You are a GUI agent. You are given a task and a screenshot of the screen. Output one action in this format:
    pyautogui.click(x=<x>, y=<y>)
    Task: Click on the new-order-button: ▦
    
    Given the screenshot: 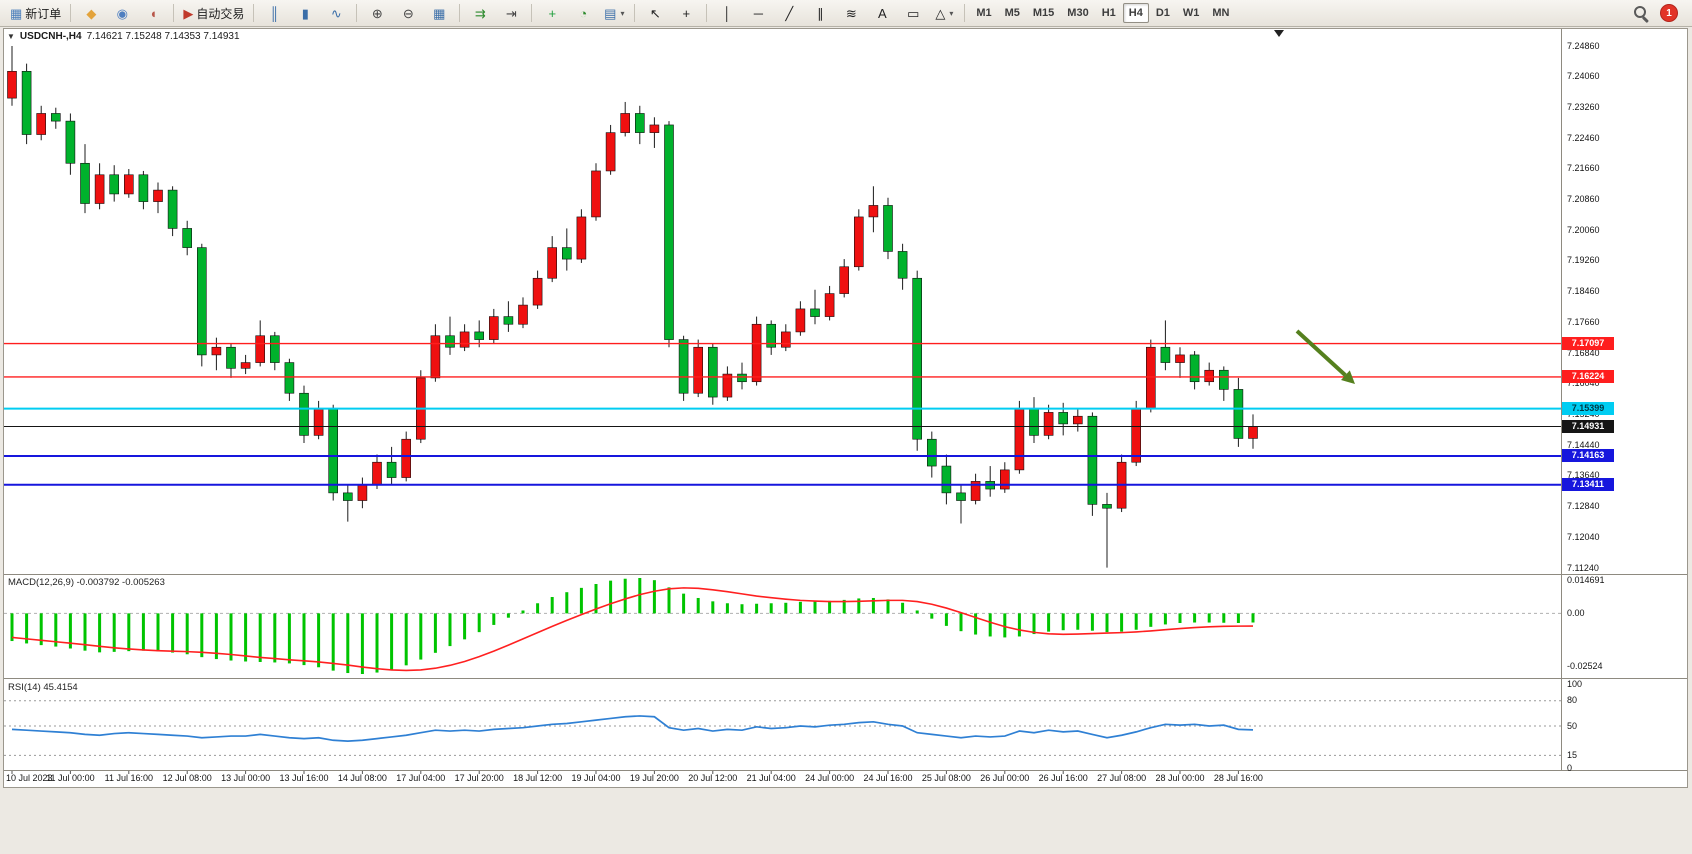 What is the action you would take?
    pyautogui.click(x=16, y=13)
    